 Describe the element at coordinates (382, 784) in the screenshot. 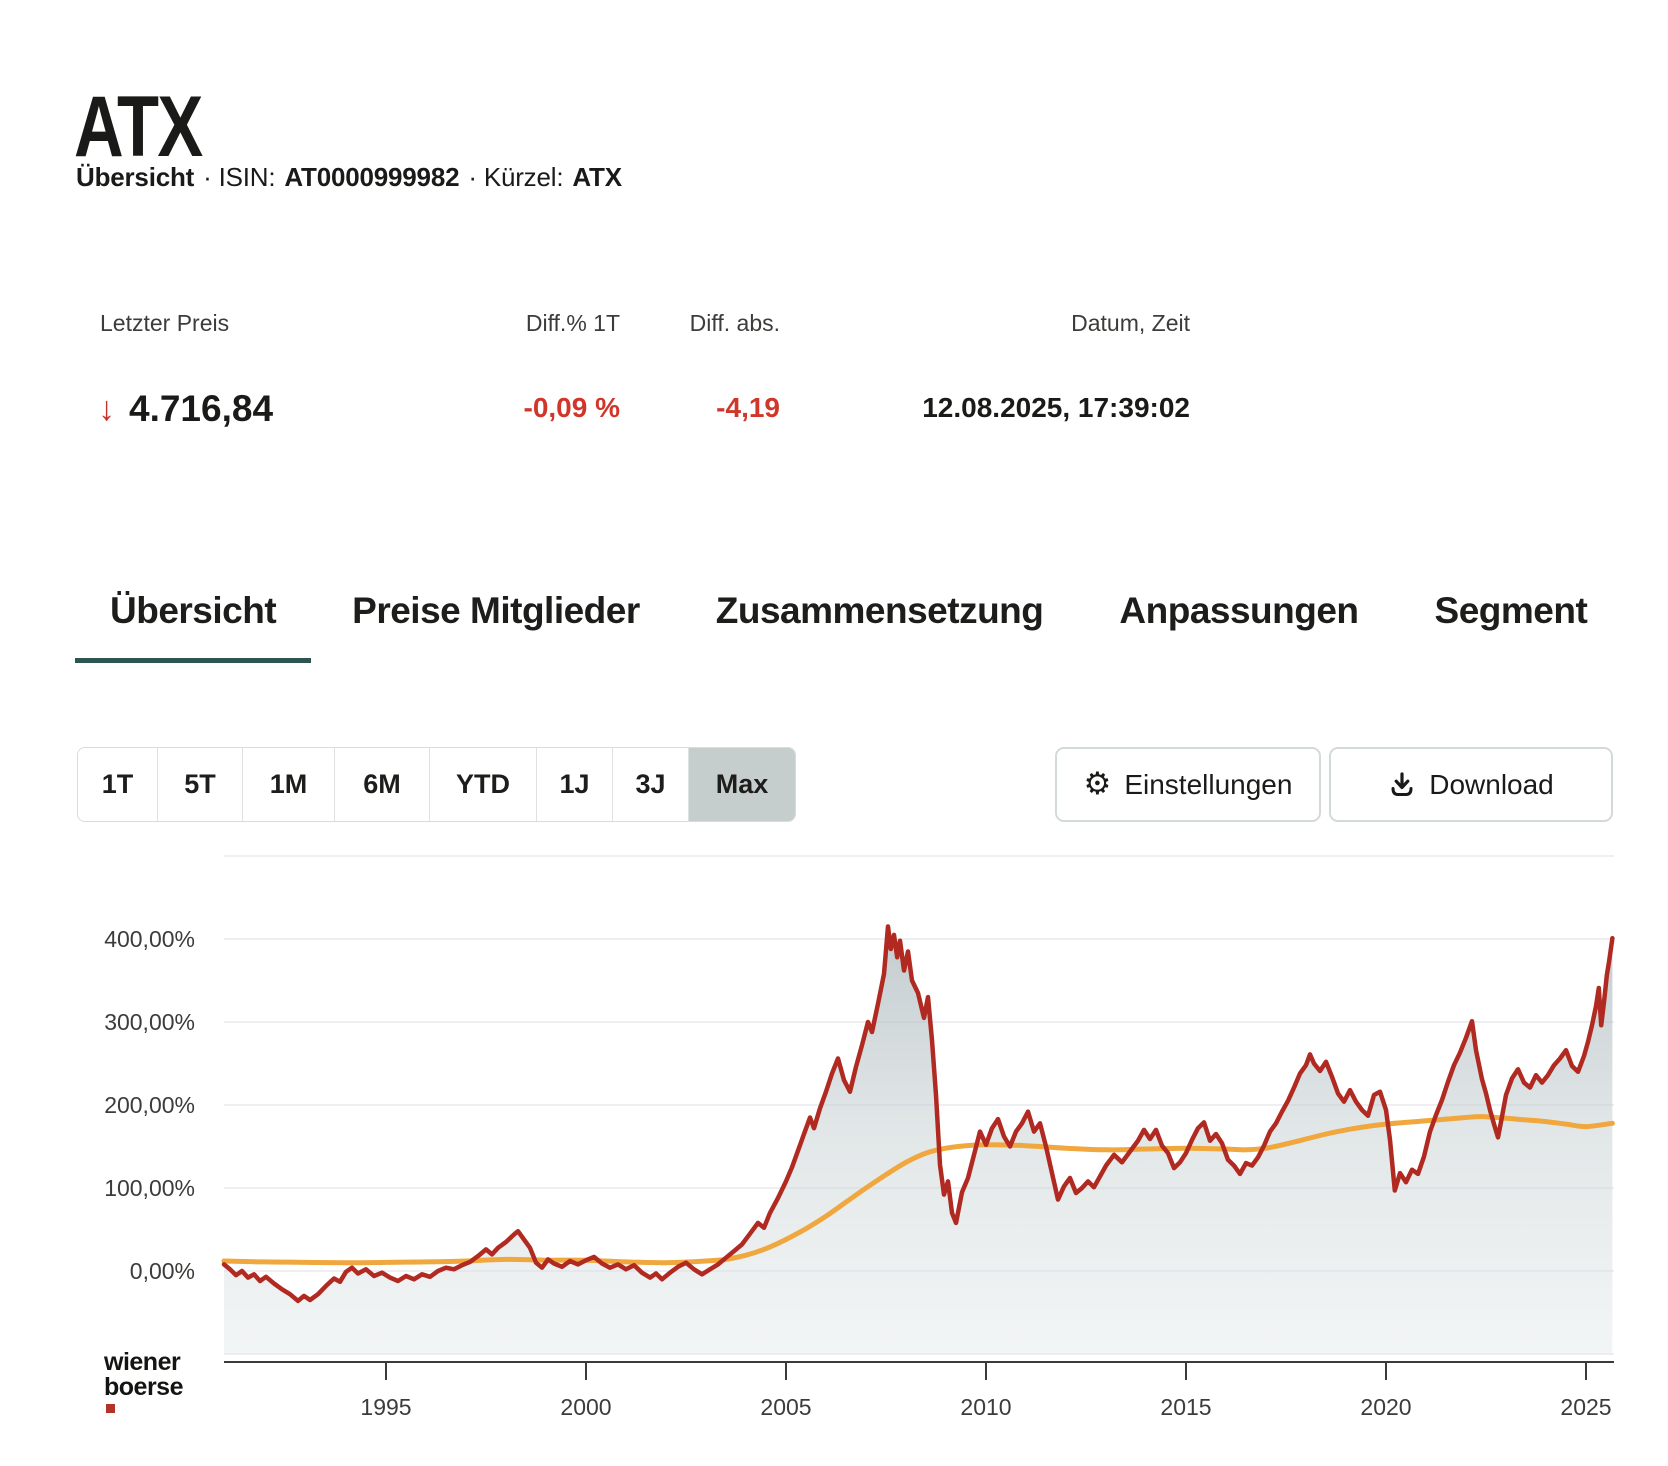

I see `range-6m: 6M` at that location.